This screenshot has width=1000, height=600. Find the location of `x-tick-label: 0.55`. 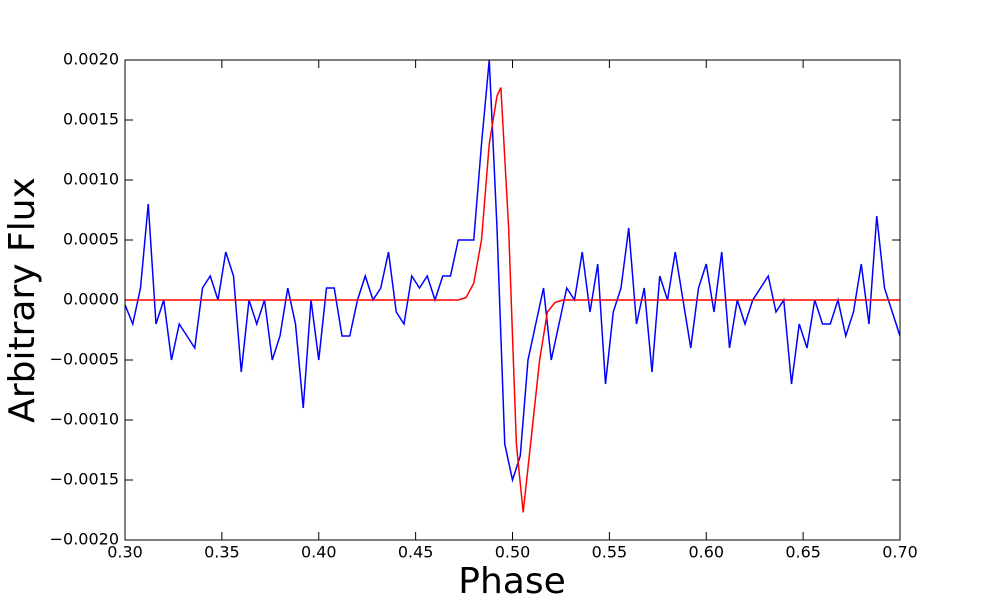

x-tick-label: 0.55 is located at coordinates (610, 552).